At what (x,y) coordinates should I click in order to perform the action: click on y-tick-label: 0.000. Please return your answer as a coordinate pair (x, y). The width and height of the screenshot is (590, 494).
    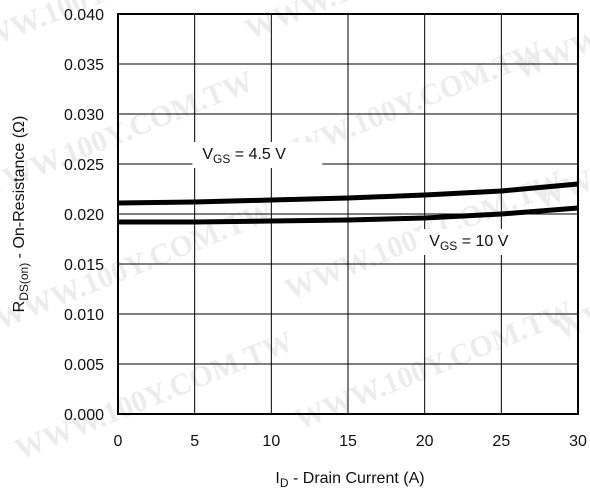
    Looking at the image, I should click on (84, 415).